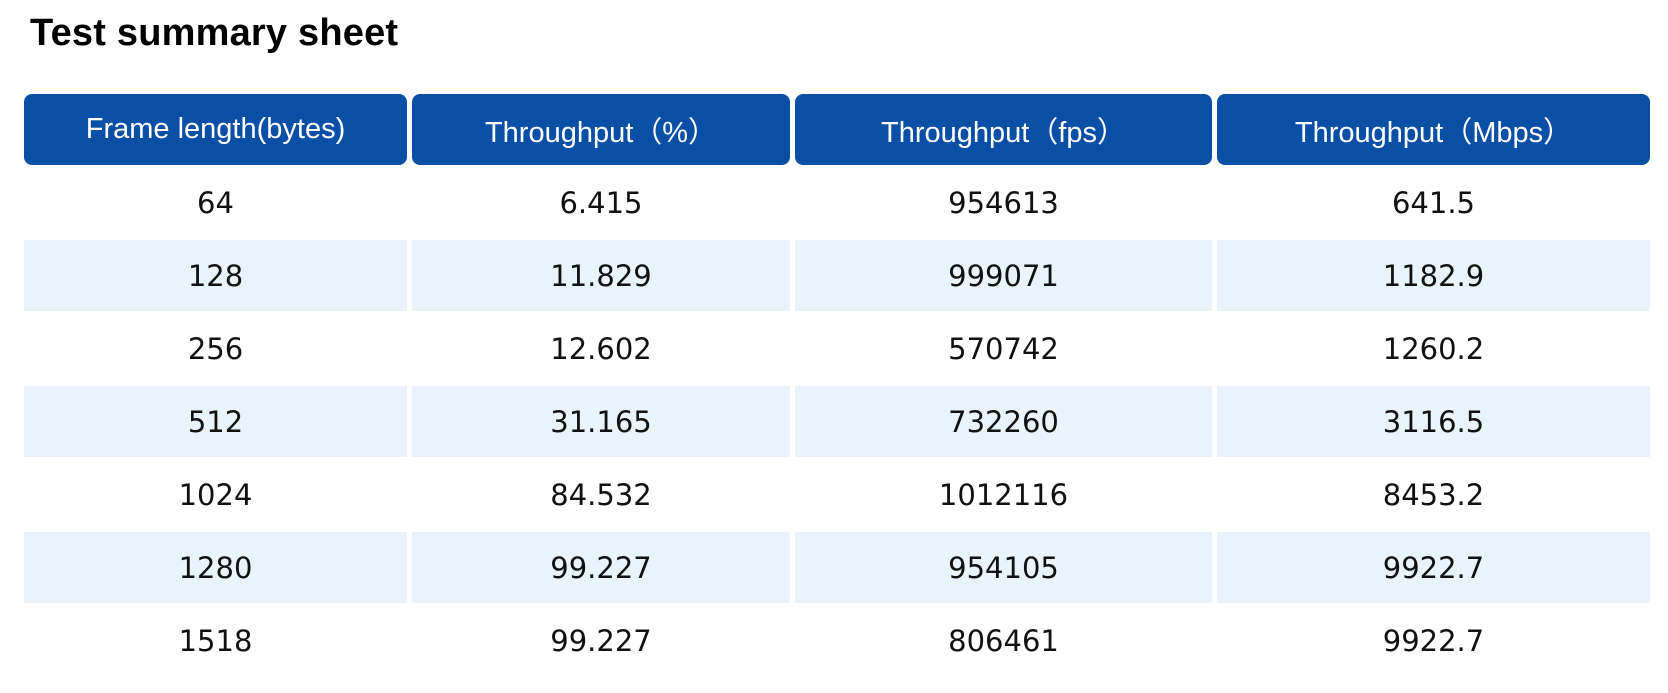  Describe the element at coordinates (837, 494) in the screenshot. I see `table-row: 1024 84.532 1012116 8453.2` at that location.